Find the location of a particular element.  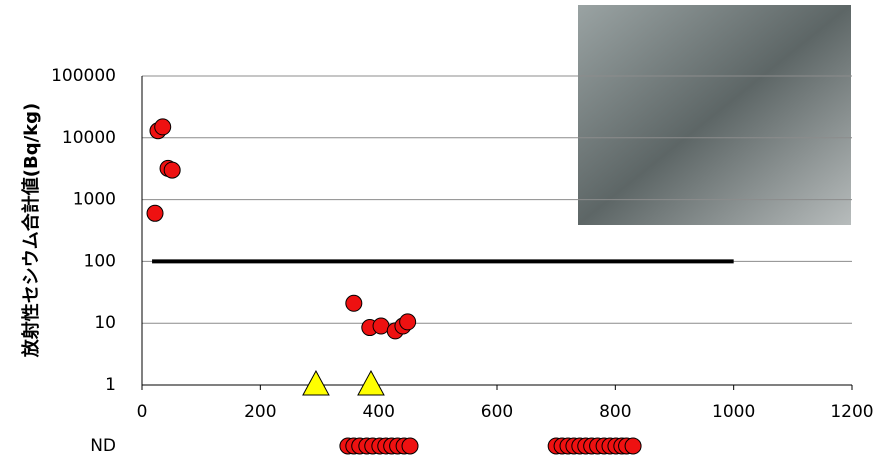

x-tick-label: 400 is located at coordinates (378, 412).